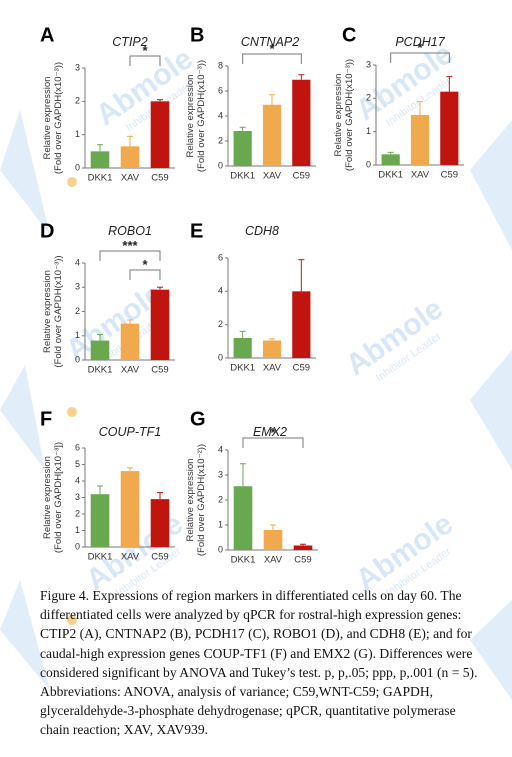  What do you see at coordinates (129, 42) in the screenshot?
I see `chart-title: CTIP2` at bounding box center [129, 42].